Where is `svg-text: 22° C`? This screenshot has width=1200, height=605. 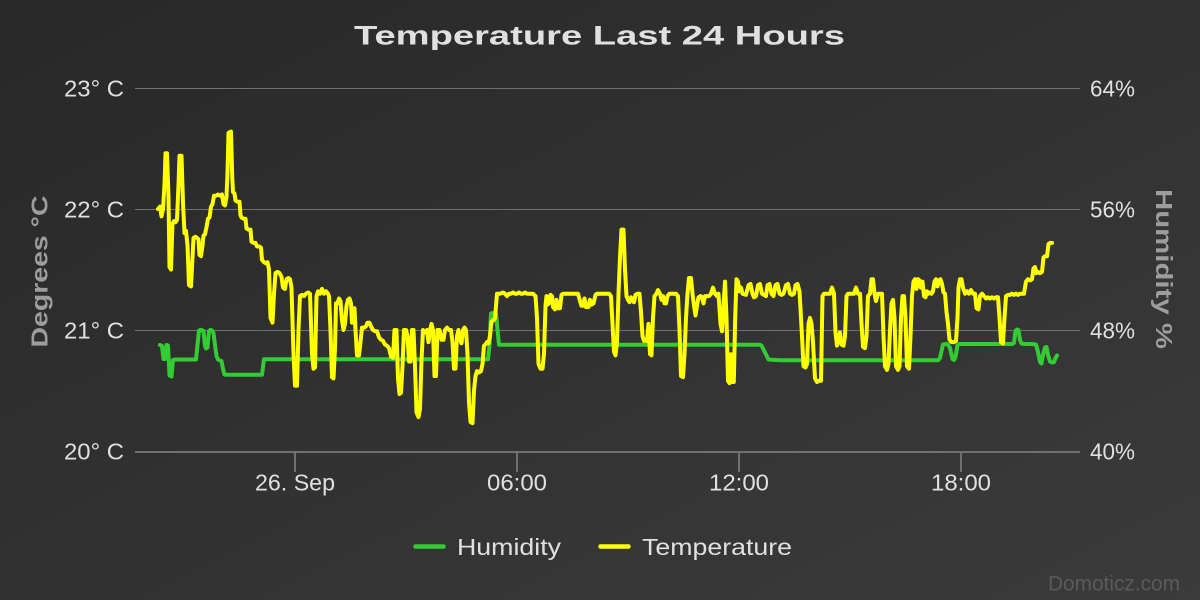
svg-text: 22° C is located at coordinates (94, 210).